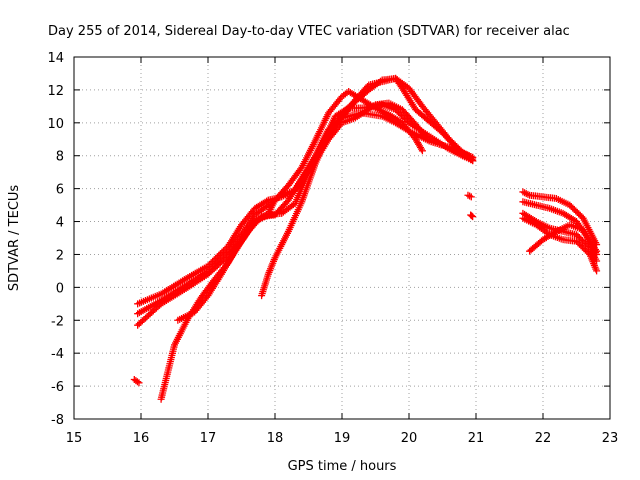 The height and width of the screenshot is (480, 640). What do you see at coordinates (275, 438) in the screenshot?
I see `x-tick-label: 18` at bounding box center [275, 438].